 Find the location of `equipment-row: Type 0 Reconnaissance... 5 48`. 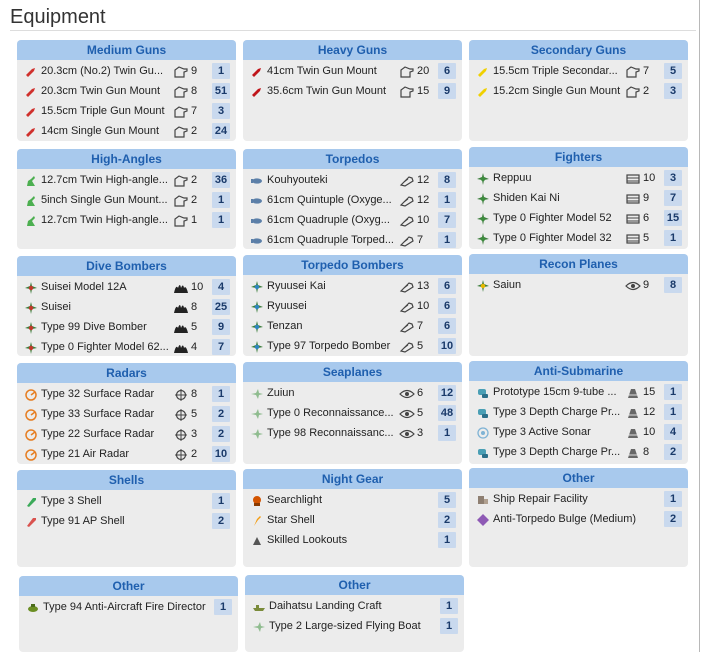

equipment-row: Type 0 Reconnaissance... 5 48 is located at coordinates (352, 413).